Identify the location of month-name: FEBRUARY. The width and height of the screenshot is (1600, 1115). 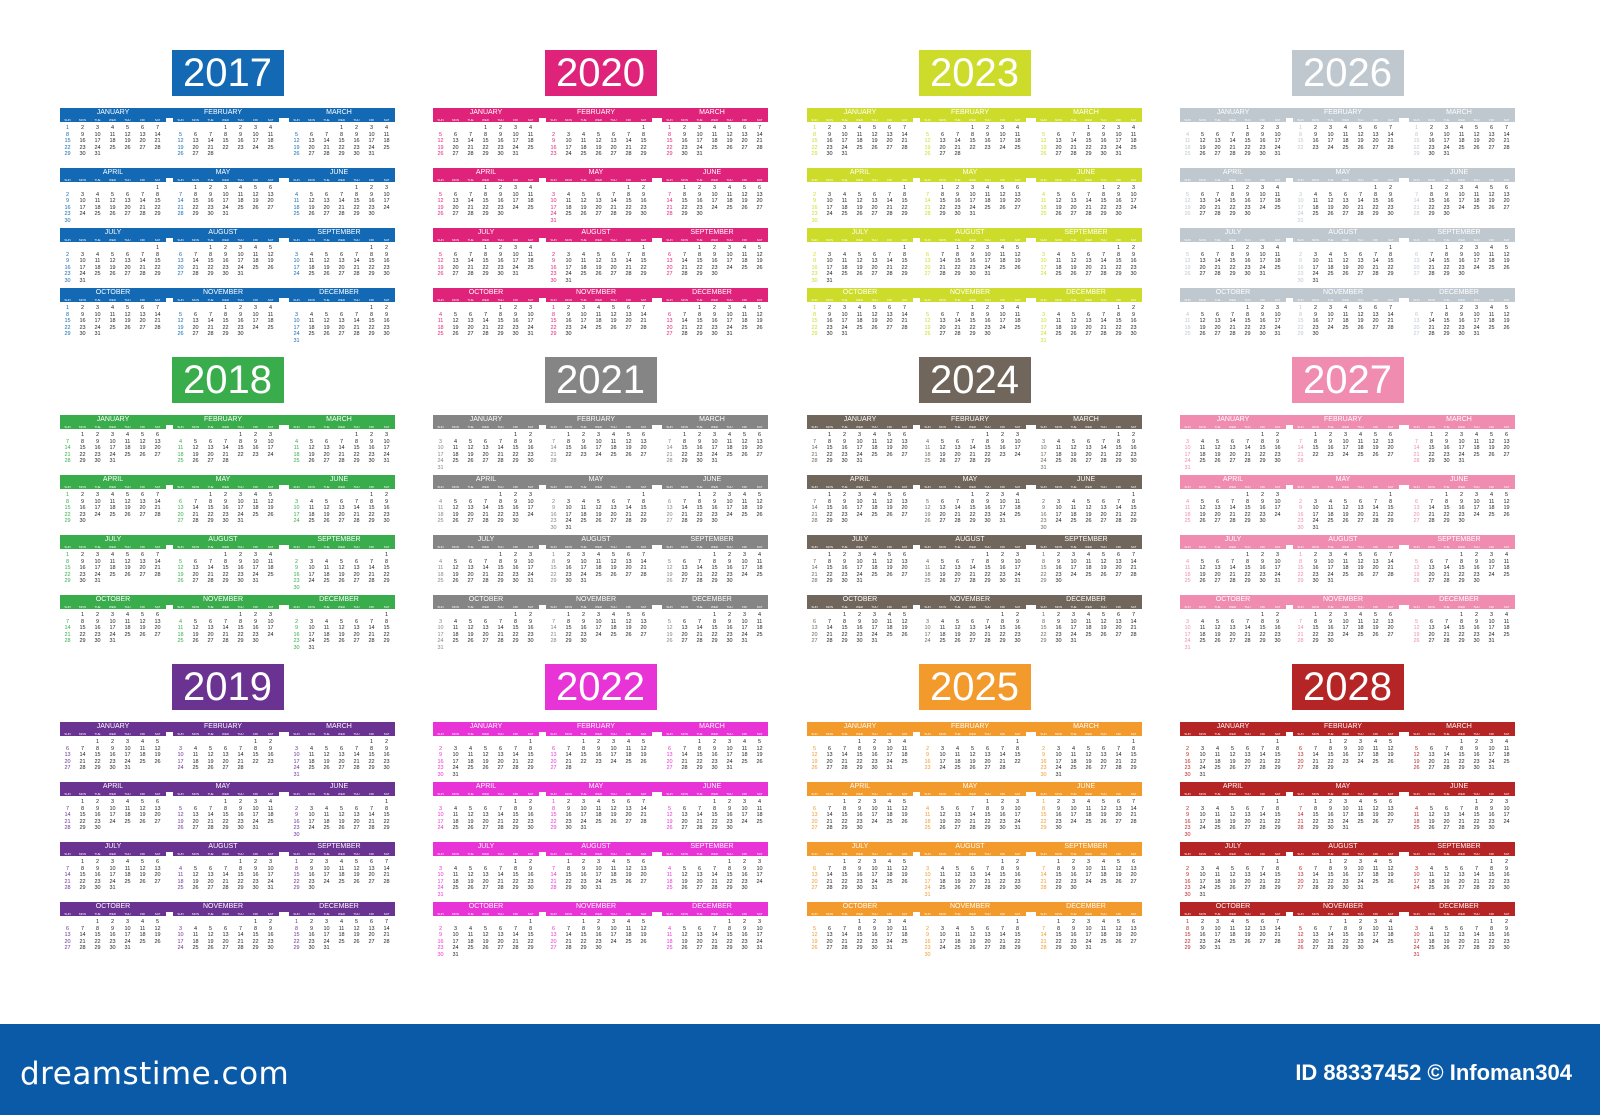
(223, 419).